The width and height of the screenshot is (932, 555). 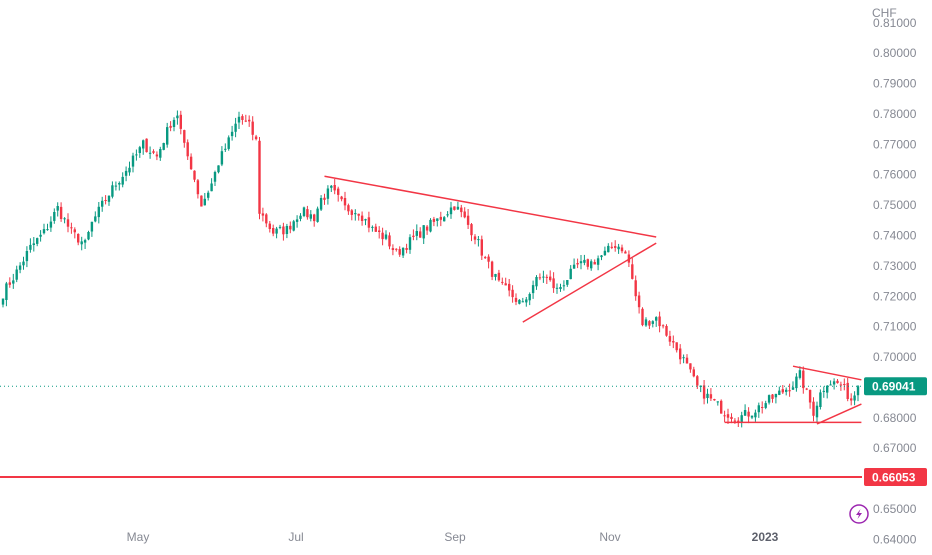 I want to click on x-tick-label: Sep, so click(x=455, y=537).